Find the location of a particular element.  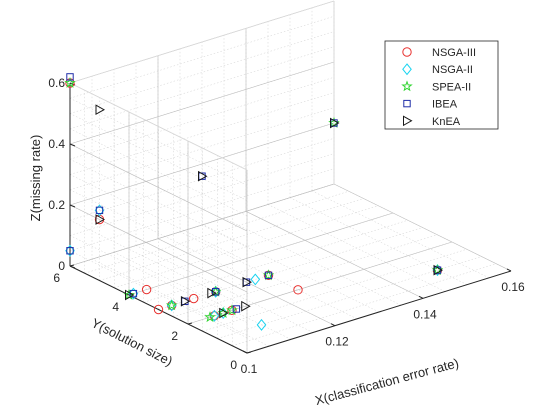

legend-item-ibea: IBEA is located at coordinates (430, 105).